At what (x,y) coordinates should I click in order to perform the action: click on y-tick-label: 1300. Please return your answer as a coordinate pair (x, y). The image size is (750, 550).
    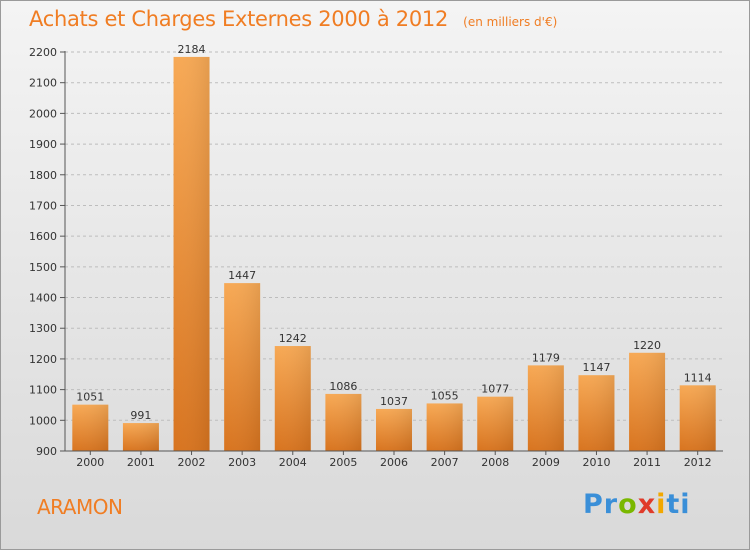
    Looking at the image, I should click on (43, 328).